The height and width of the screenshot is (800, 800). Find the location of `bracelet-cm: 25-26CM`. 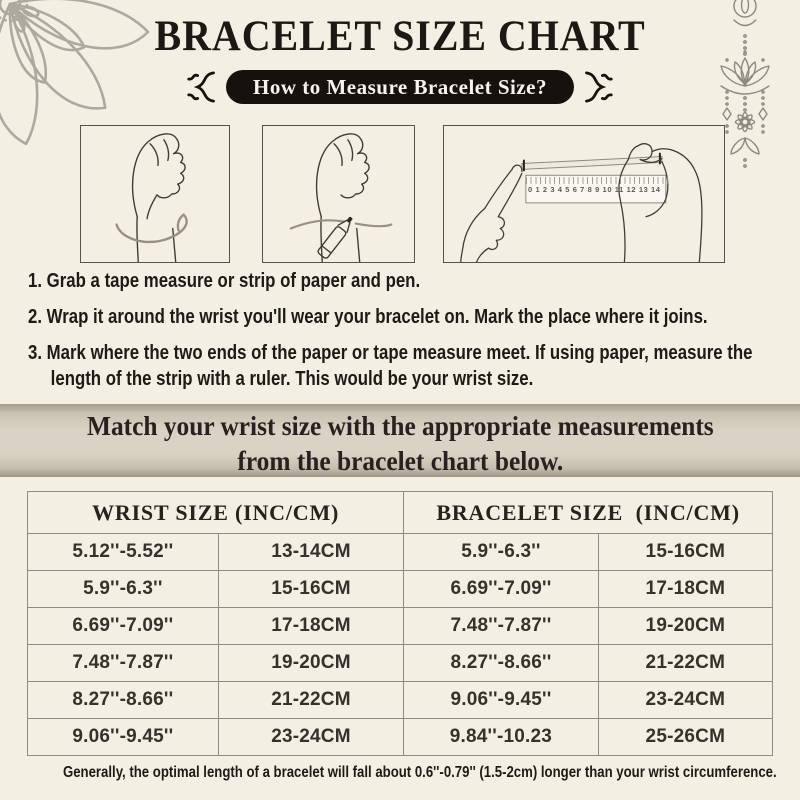

bracelet-cm: 25-26CM is located at coordinates (685, 737).